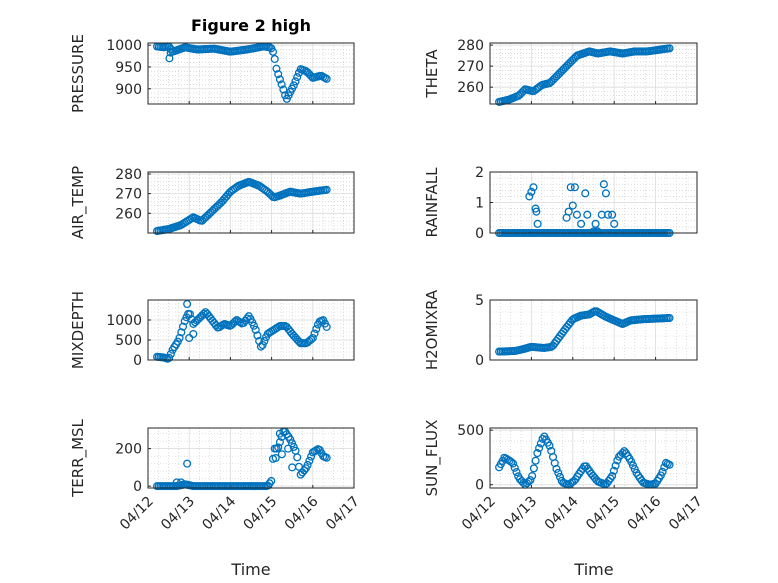  What do you see at coordinates (78, 457) in the screenshot?
I see `y-axis-label: TERR_MSL` at bounding box center [78, 457].